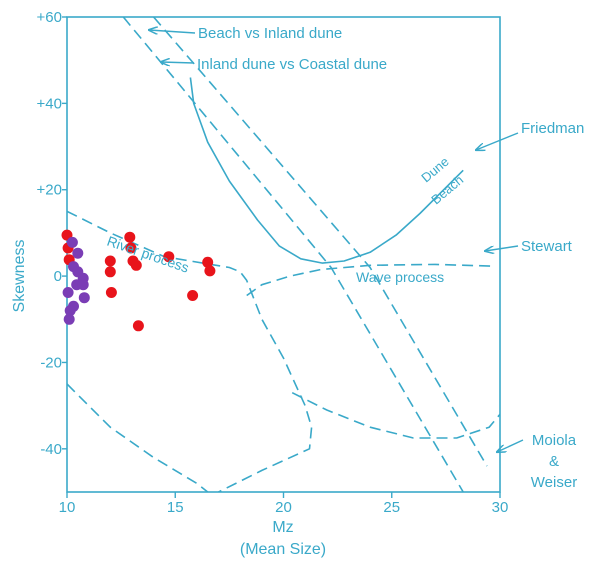 The height and width of the screenshot is (563, 602). Describe the element at coordinates (283, 507) in the screenshot. I see `x-tick-label: 20` at that location.